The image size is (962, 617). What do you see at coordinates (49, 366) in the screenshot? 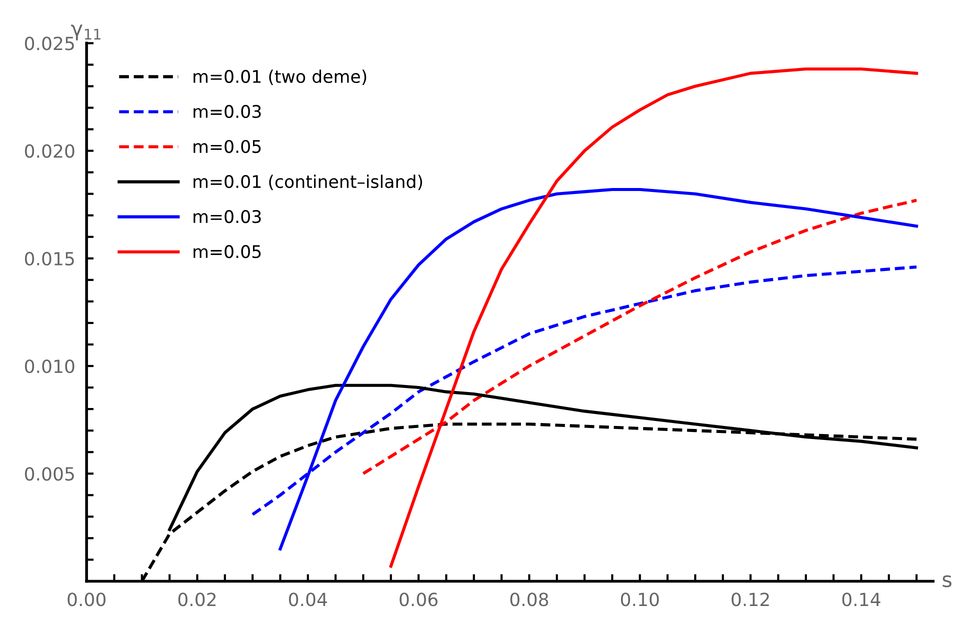
I see `y-tick-label: 0.010` at bounding box center [49, 366].